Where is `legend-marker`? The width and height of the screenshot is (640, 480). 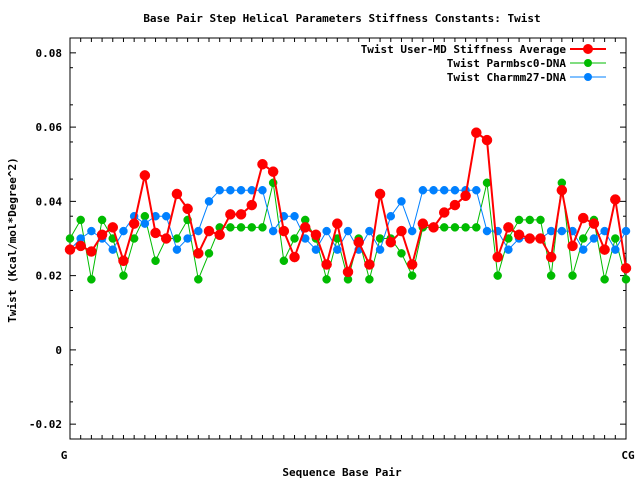 legend-marker is located at coordinates (588, 49).